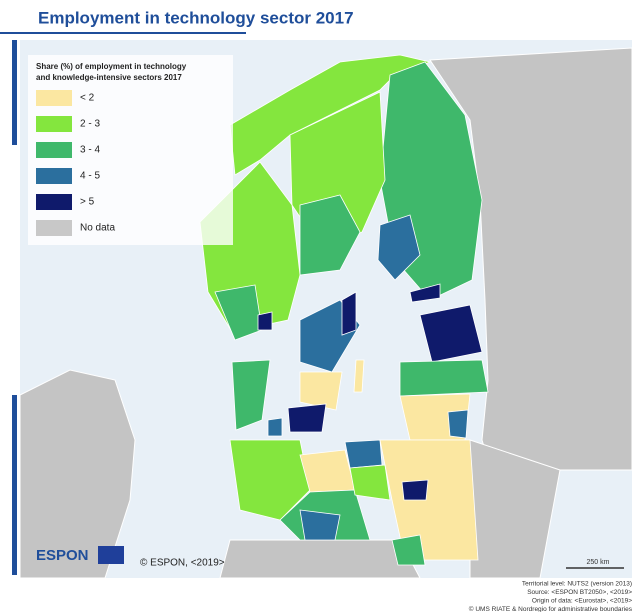  Describe the element at coordinates (87, 202) in the screenshot. I see `legend-label: > 5` at that location.